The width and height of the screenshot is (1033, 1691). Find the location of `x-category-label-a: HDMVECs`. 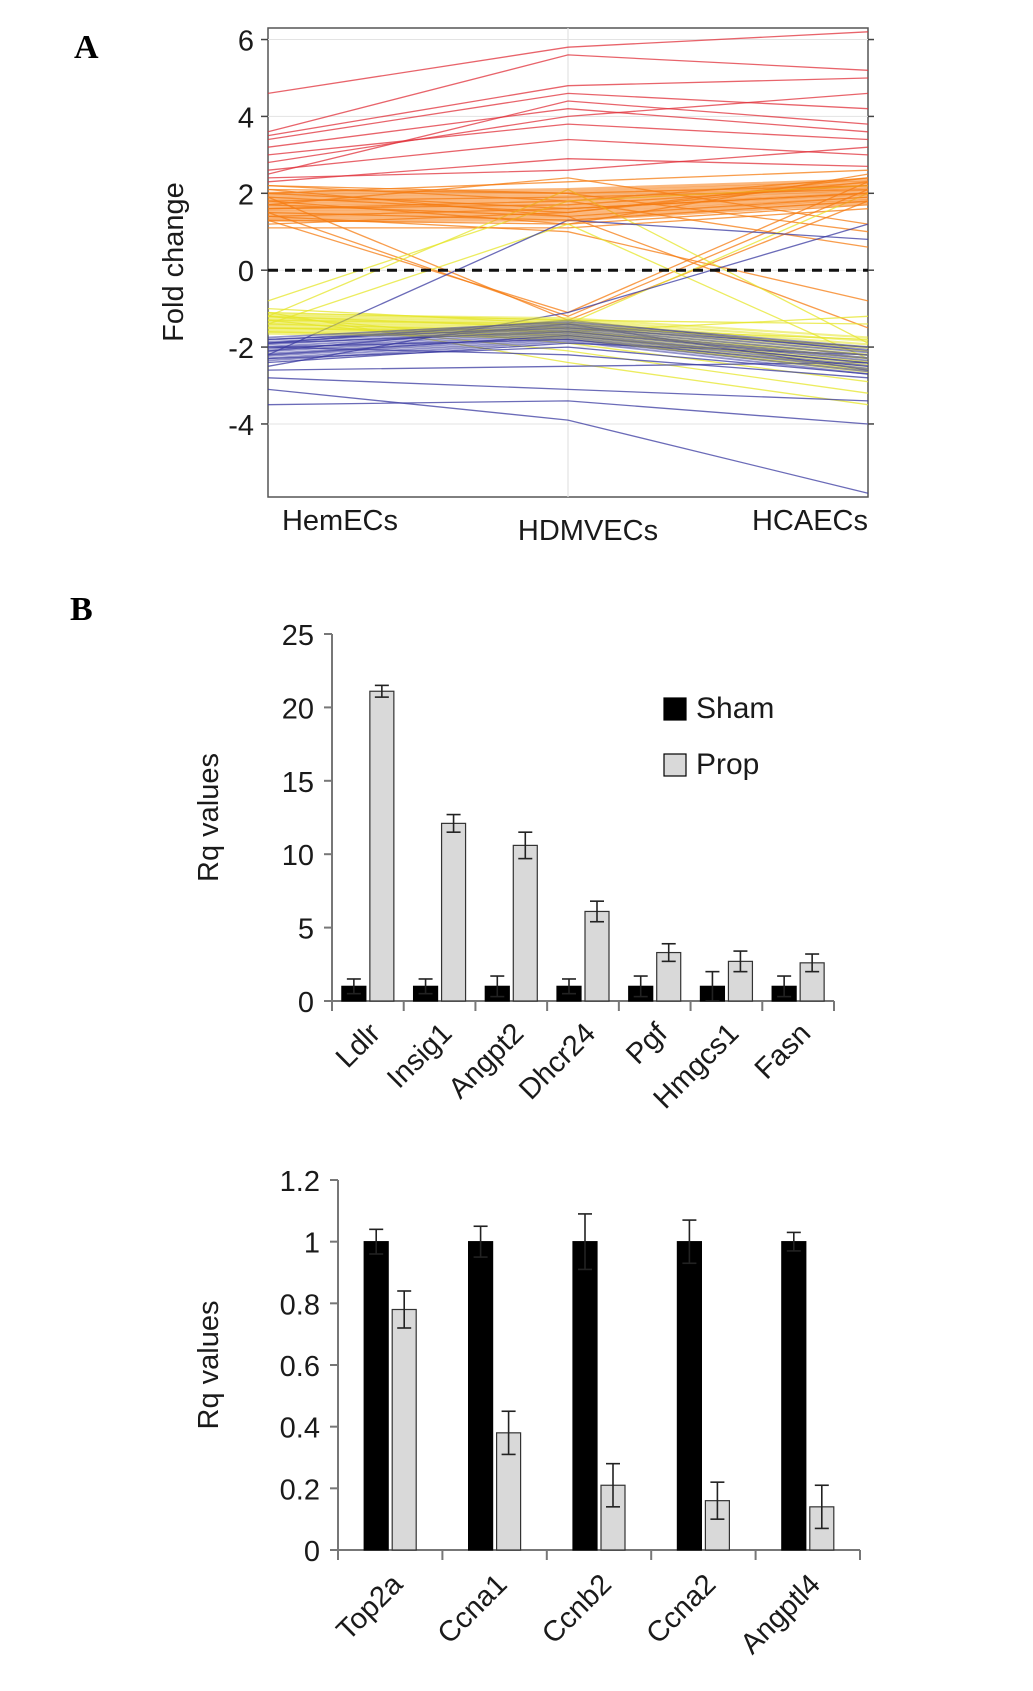

x-category-label-a: HDMVECs is located at coordinates (588, 531).